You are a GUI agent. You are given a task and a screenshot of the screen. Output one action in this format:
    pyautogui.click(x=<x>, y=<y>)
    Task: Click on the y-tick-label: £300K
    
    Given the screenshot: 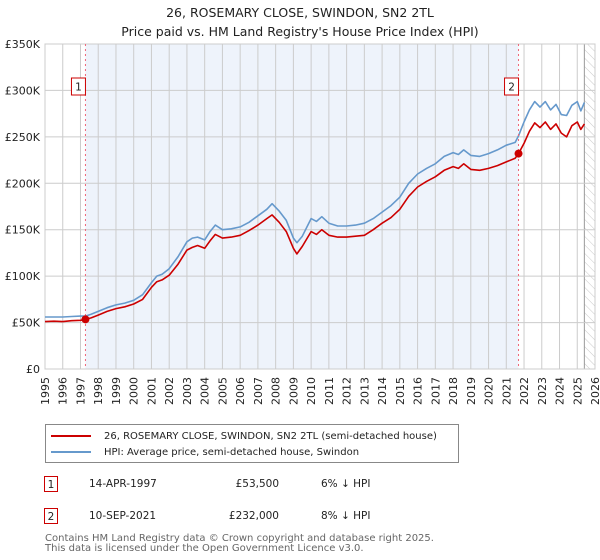 What is the action you would take?
    pyautogui.click(x=23, y=90)
    